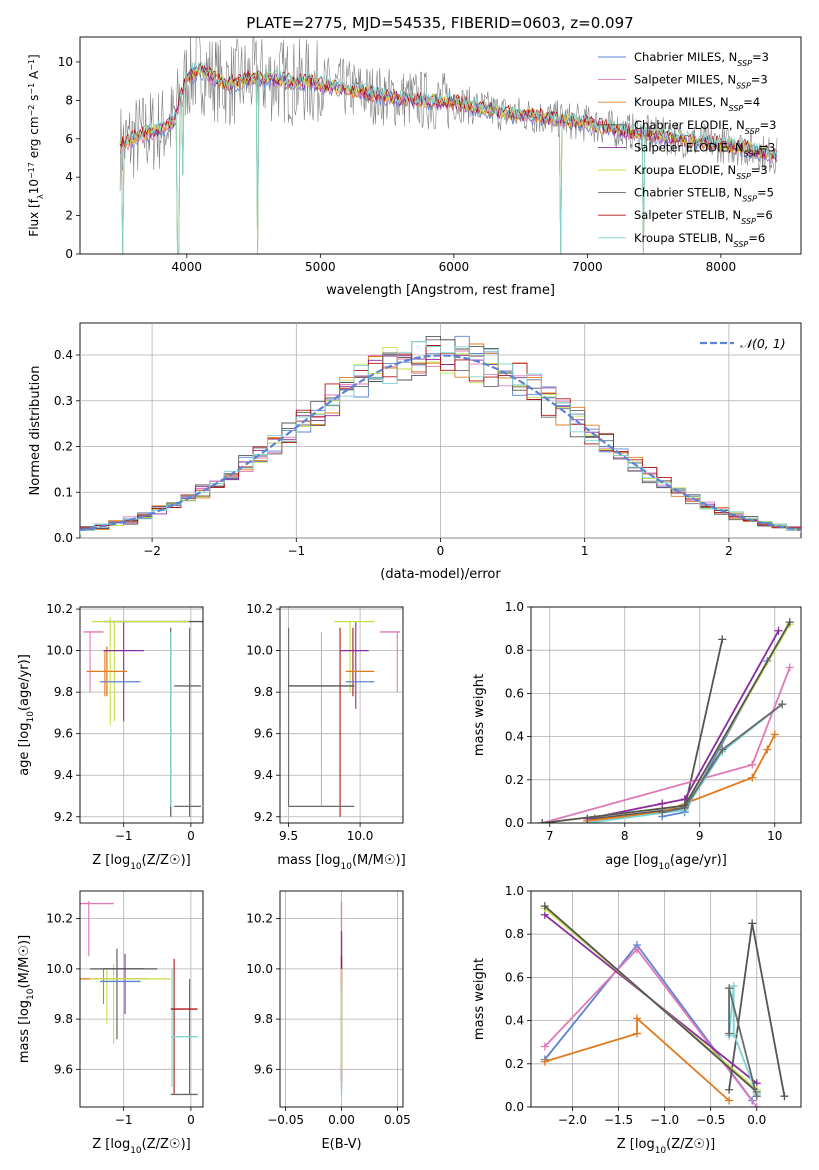 This screenshot has height=1170, width=819. What do you see at coordinates (454, 267) in the screenshot?
I see `x-tick-label: 6000` at bounding box center [454, 267].